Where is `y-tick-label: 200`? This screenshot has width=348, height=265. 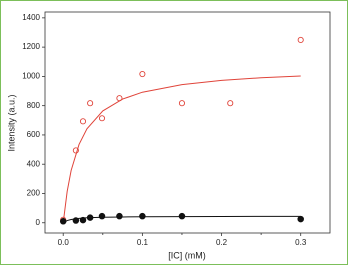
y-tick-label: 200 is located at coordinates (34, 193).